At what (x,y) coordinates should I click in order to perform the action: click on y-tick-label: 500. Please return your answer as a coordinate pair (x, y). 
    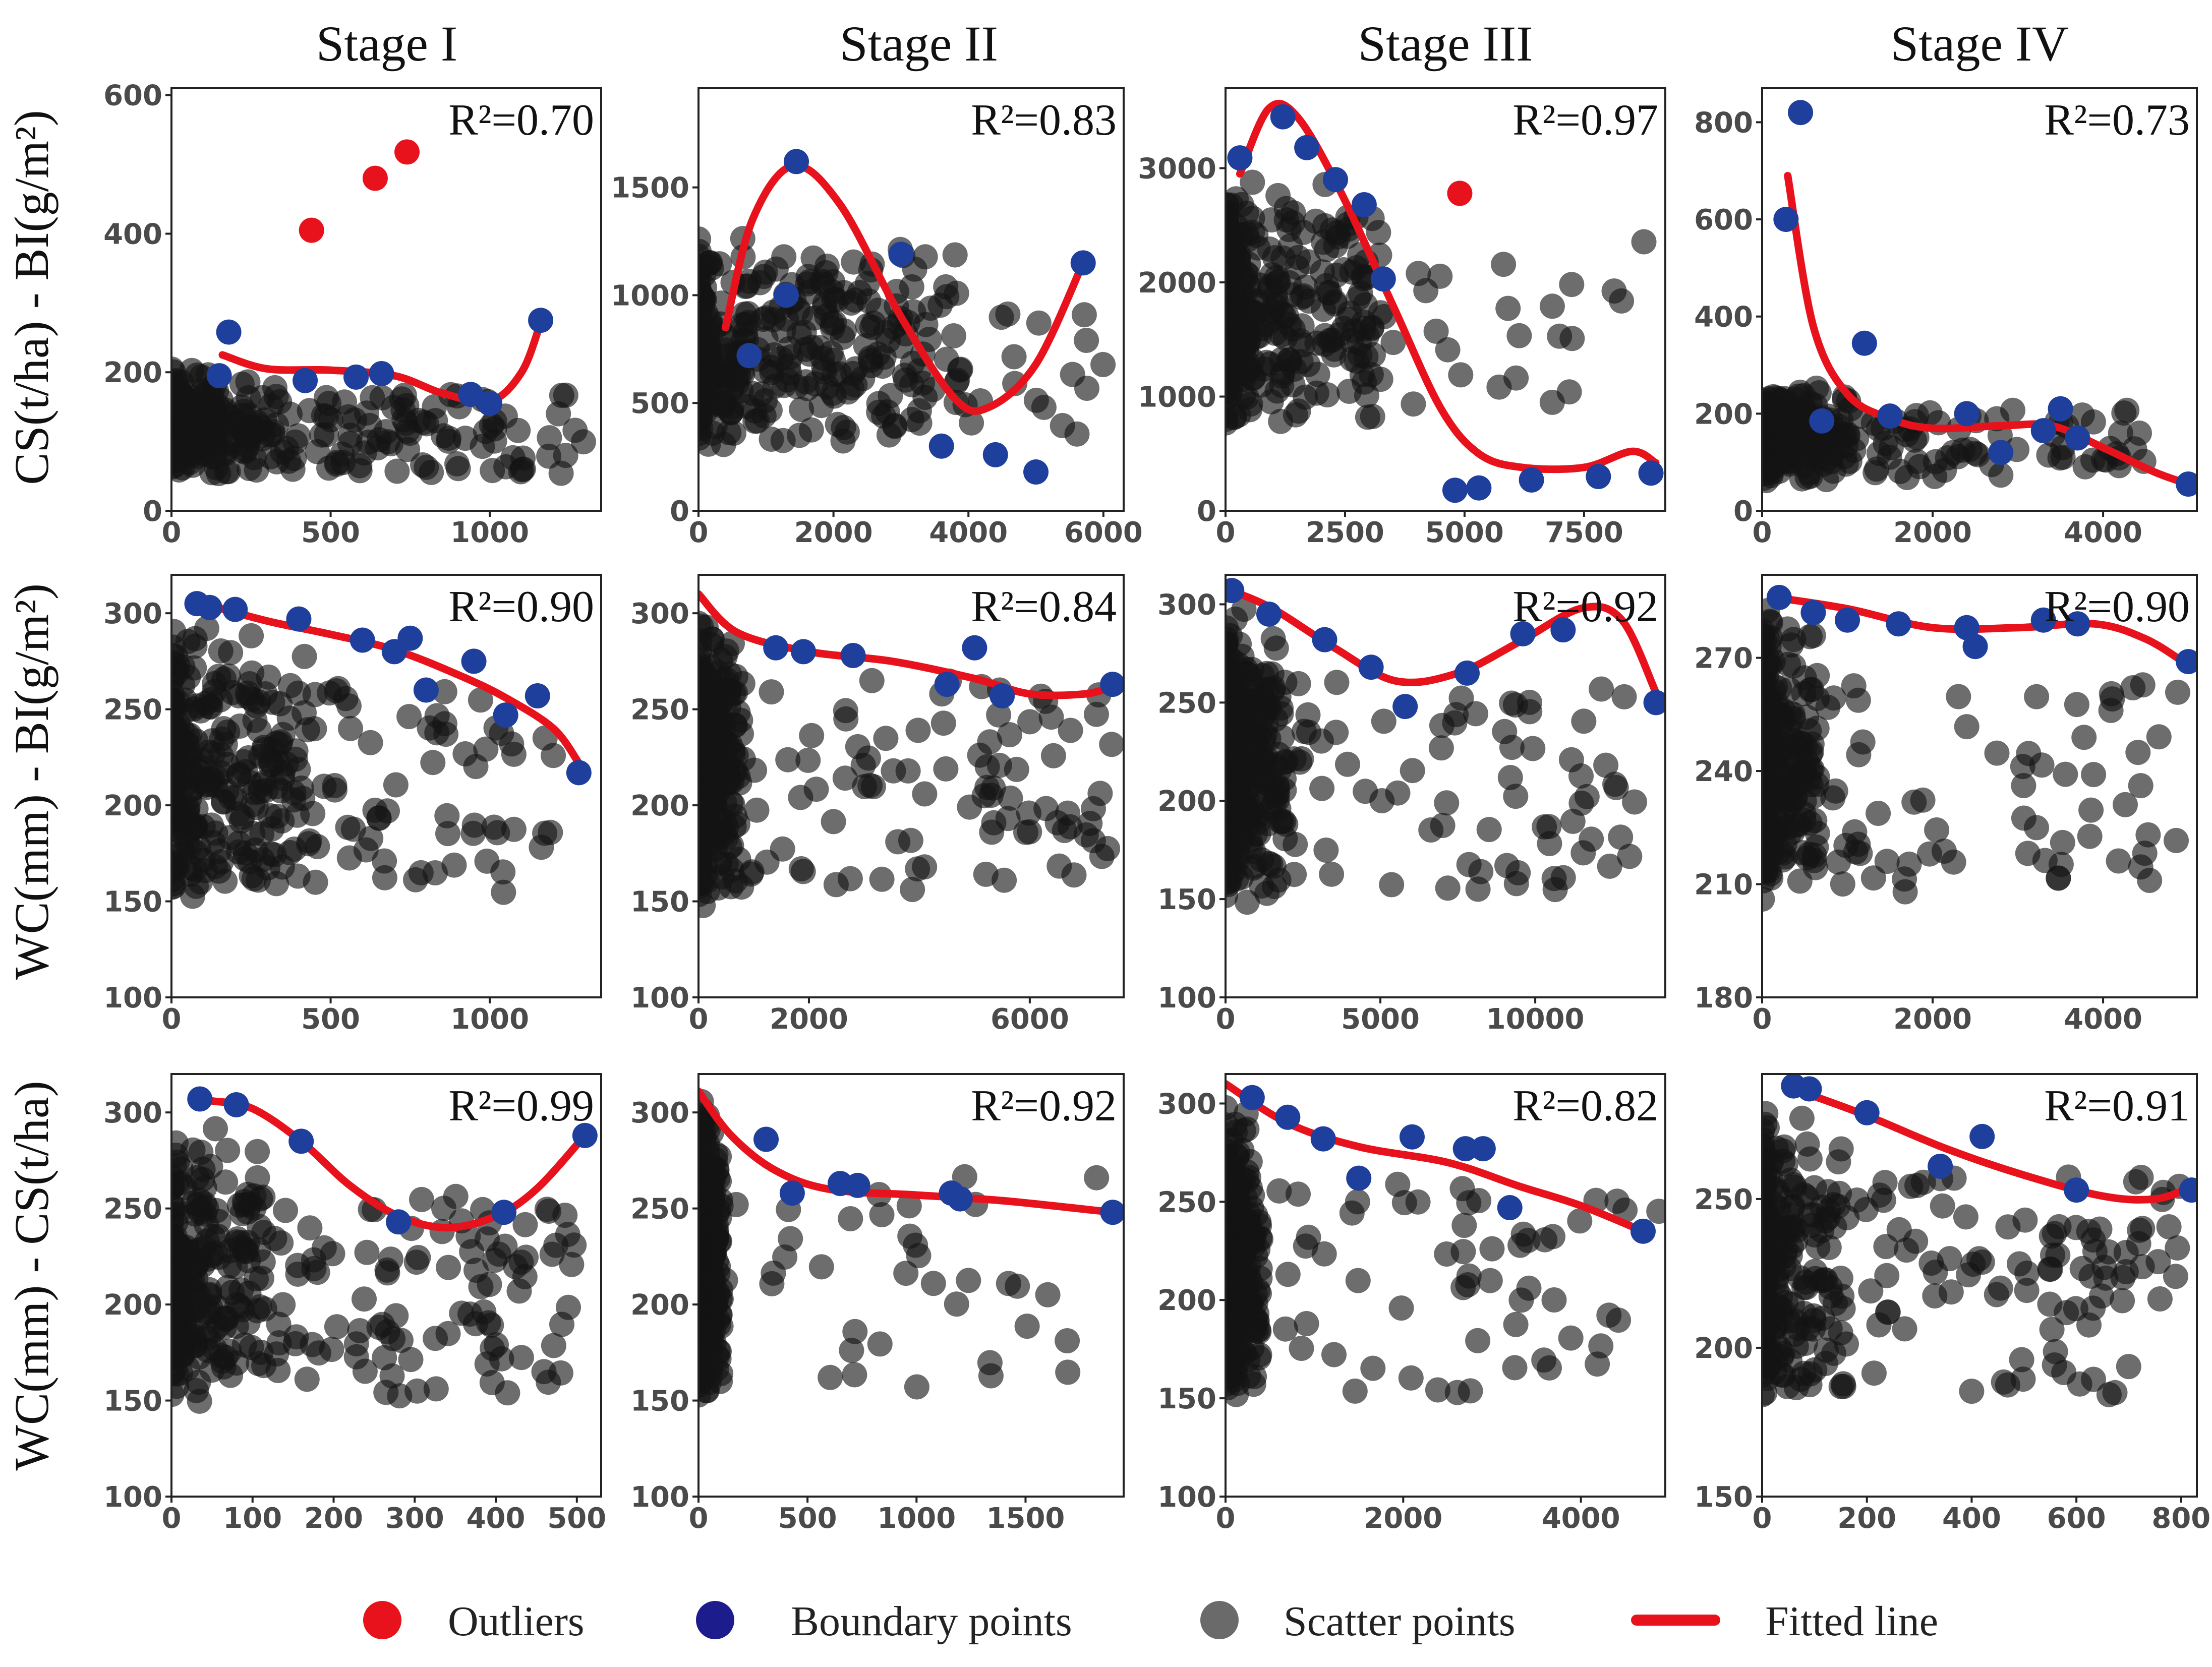
    Looking at the image, I should click on (659, 403).